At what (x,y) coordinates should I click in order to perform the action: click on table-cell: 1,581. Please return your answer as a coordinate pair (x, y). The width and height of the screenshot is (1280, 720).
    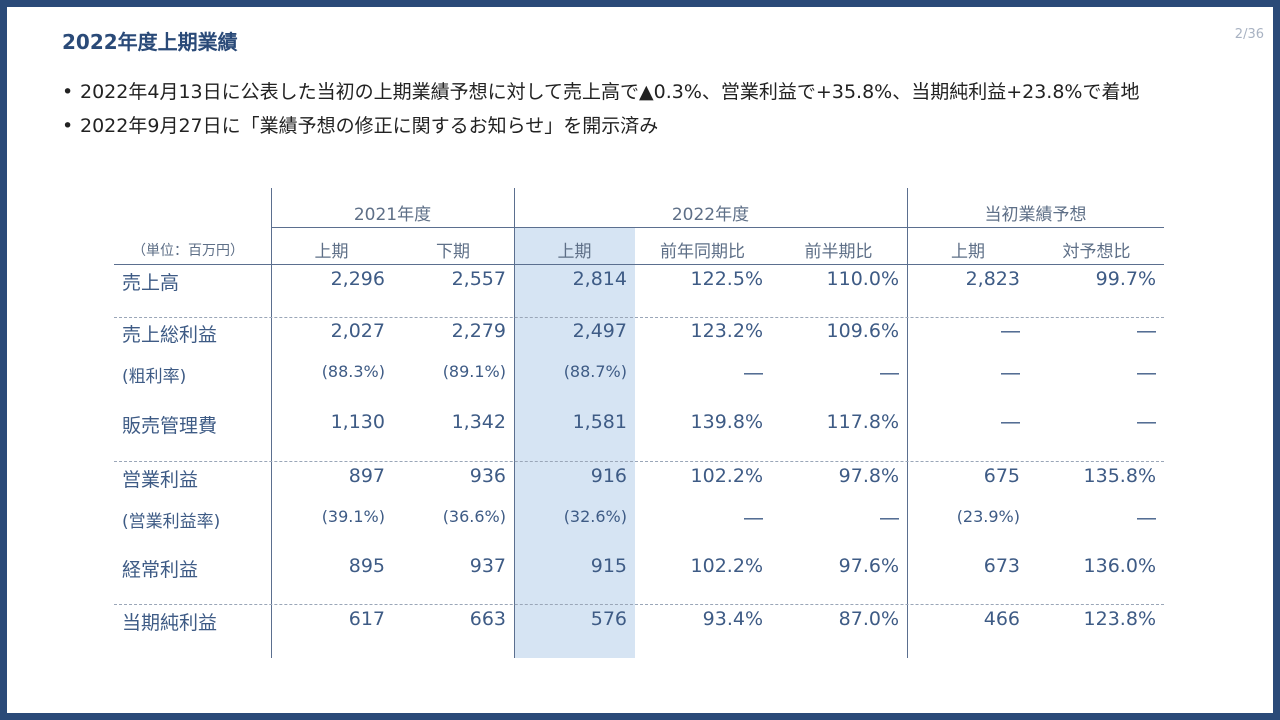
    Looking at the image, I should click on (599, 422).